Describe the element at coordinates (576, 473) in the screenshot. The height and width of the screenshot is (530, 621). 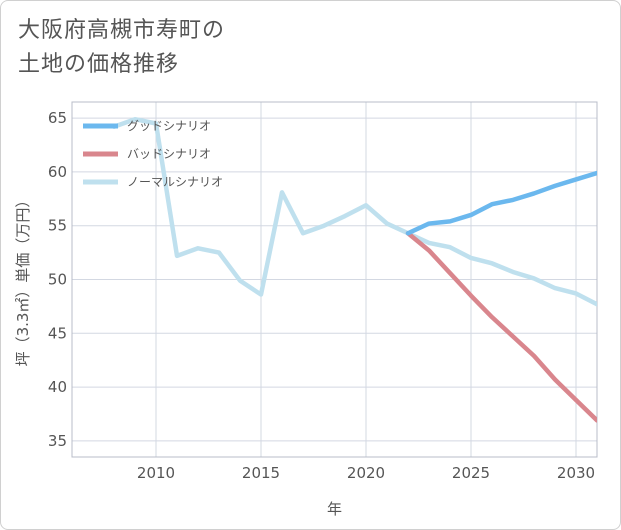
I see `x-tick-label: 2030` at that location.